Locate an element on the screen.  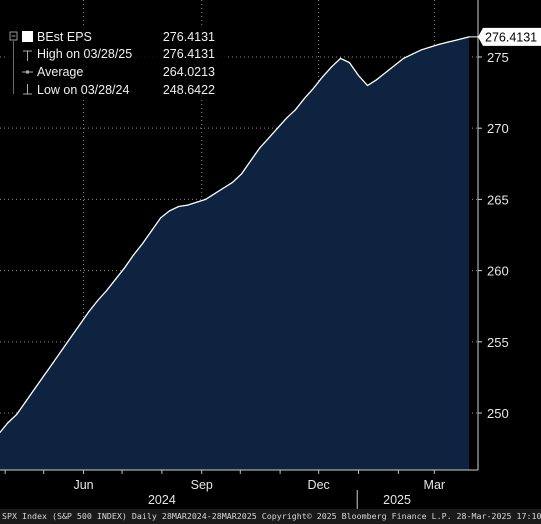
legend-row-value: 264.0213 is located at coordinates (189, 72).